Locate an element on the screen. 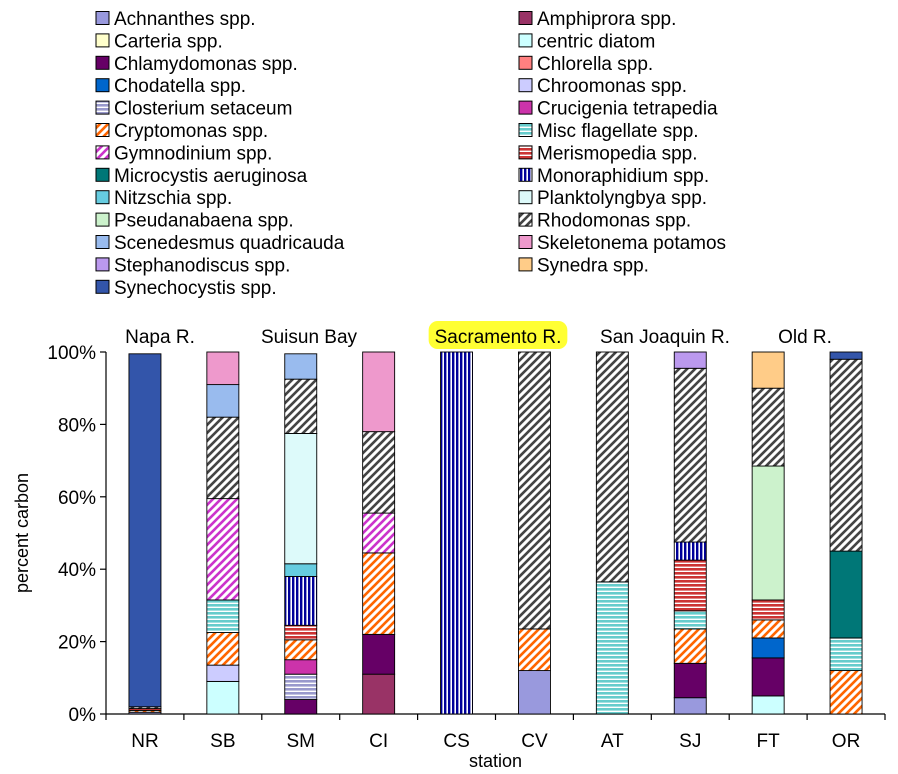 The image size is (898, 774). bar-stack-sm is located at coordinates (301, 534).